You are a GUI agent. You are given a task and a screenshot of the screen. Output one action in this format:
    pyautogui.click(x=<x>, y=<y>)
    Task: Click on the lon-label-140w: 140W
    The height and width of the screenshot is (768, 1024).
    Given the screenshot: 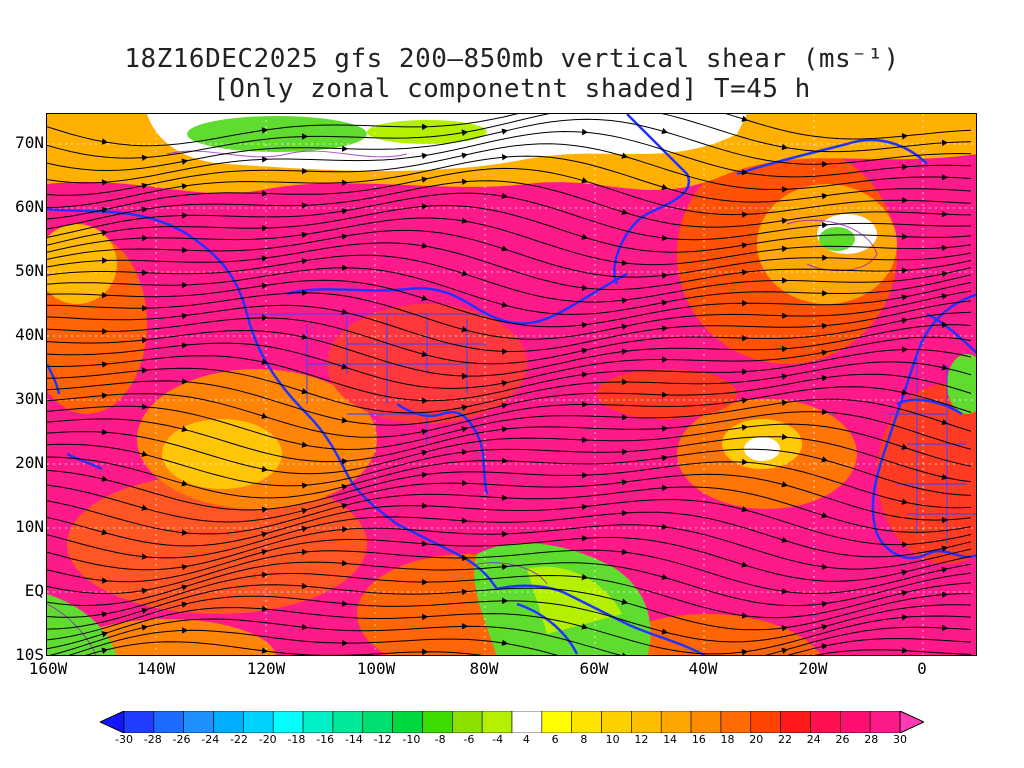 What is the action you would take?
    pyautogui.click(x=156, y=668)
    